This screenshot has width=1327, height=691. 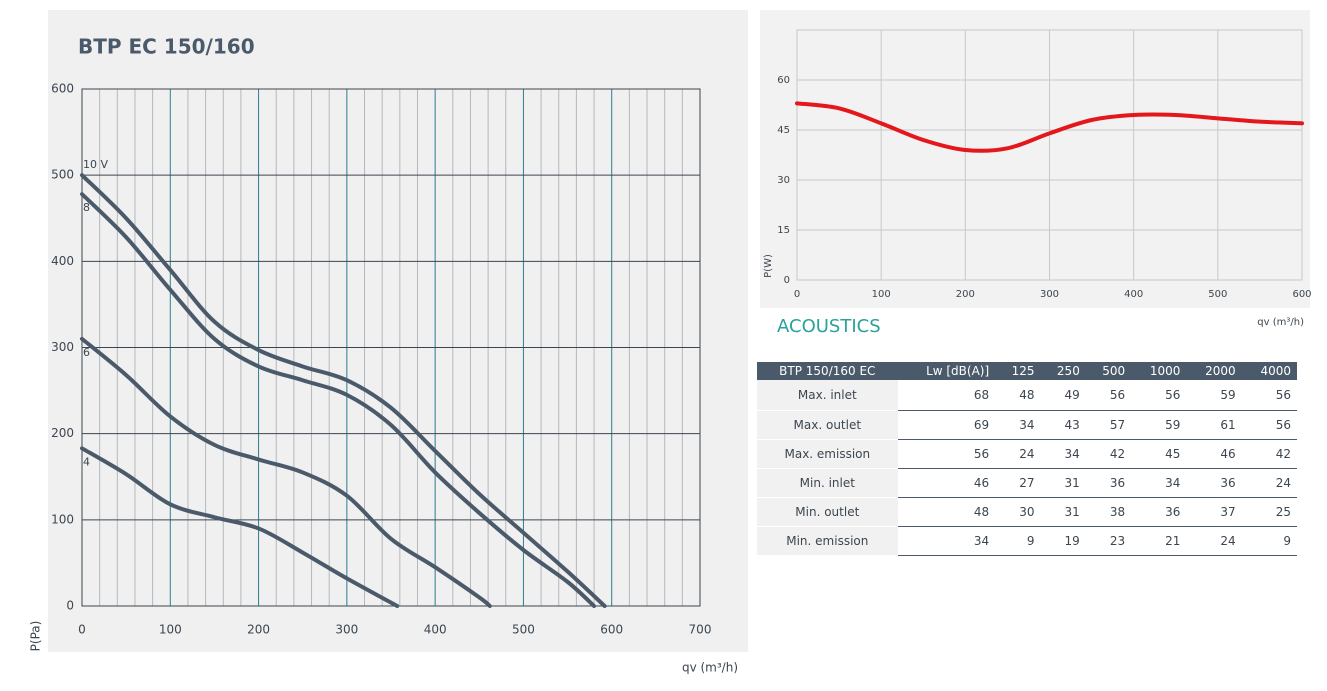 I want to click on header-cell: Lw [dB(A)], so click(x=946, y=371).